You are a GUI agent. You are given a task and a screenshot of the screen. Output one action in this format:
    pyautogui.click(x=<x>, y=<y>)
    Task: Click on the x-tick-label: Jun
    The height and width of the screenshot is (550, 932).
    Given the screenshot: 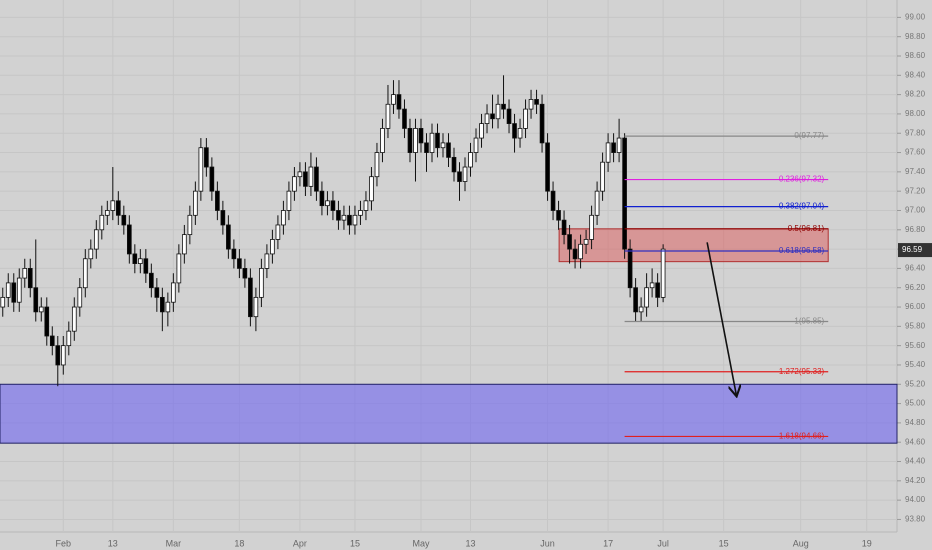 What is the action you would take?
    pyautogui.click(x=547, y=543)
    